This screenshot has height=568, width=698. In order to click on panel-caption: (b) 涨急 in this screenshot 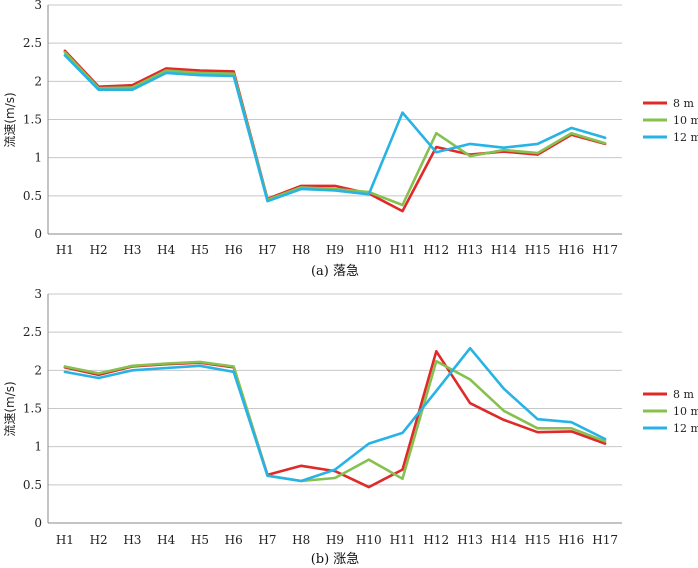, I will do `click(335, 559)`.